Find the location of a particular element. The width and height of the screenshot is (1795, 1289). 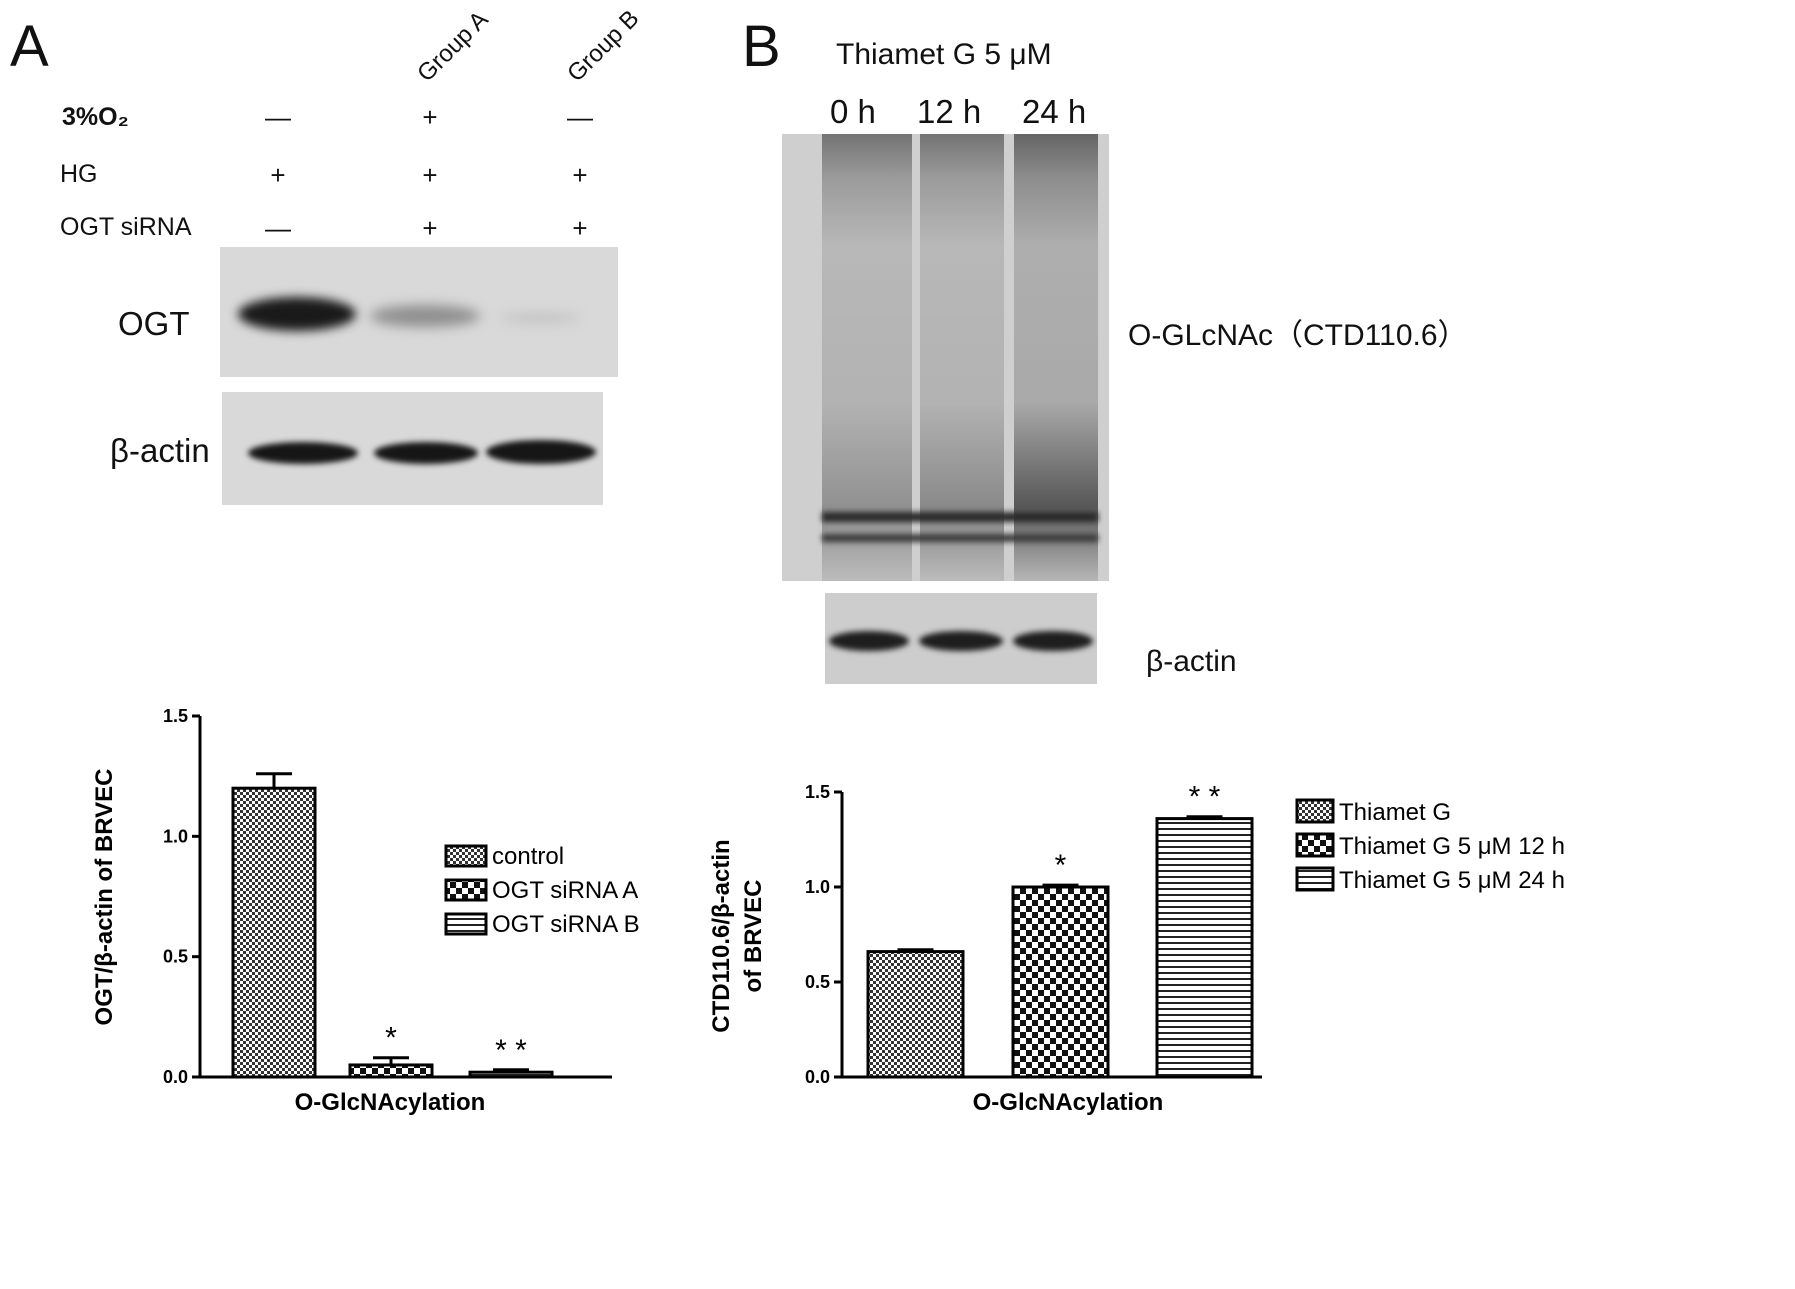

legend-label: OGT siRNA B is located at coordinates (566, 924).